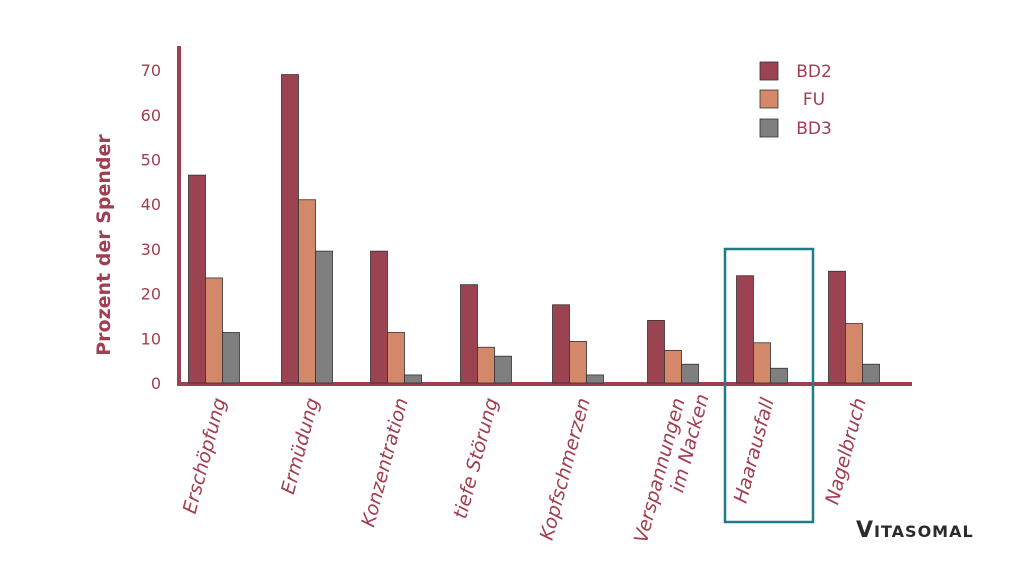  Describe the element at coordinates (814, 72) in the screenshot. I see `legend-label-bd2: BD2` at that location.